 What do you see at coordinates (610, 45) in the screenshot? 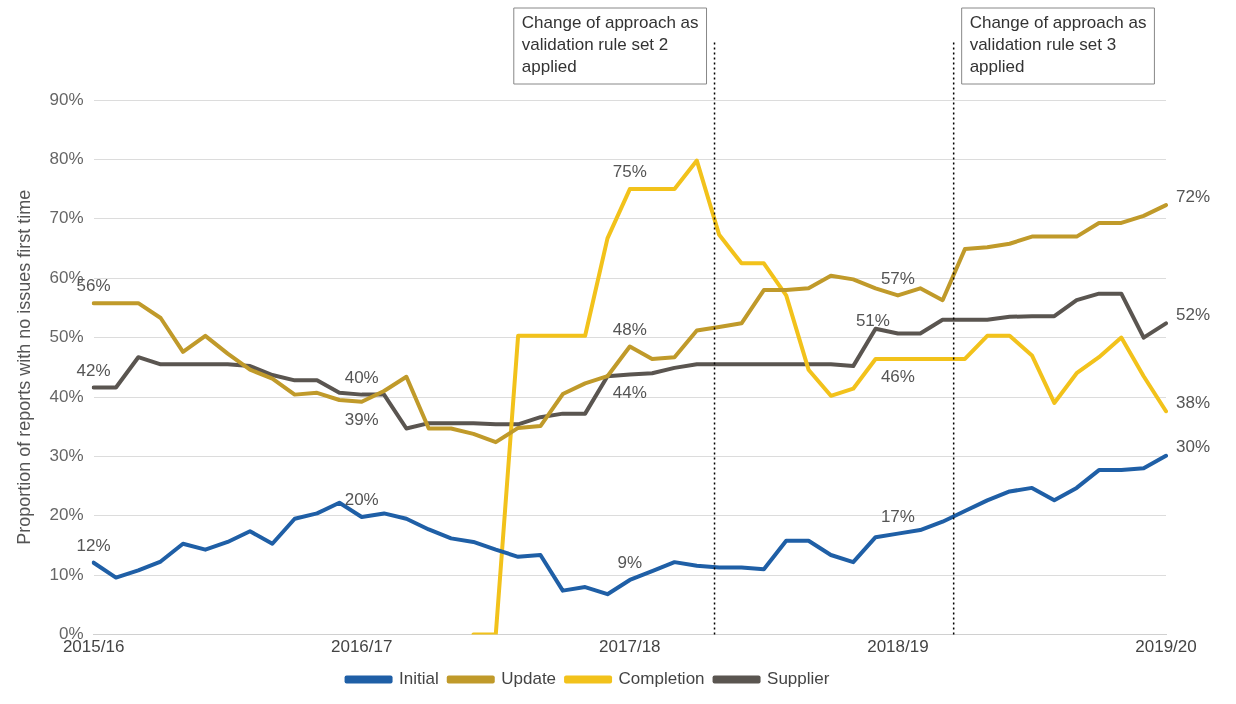
I see `text: Change of approach as validation rule set 2 applied` at bounding box center [610, 45].